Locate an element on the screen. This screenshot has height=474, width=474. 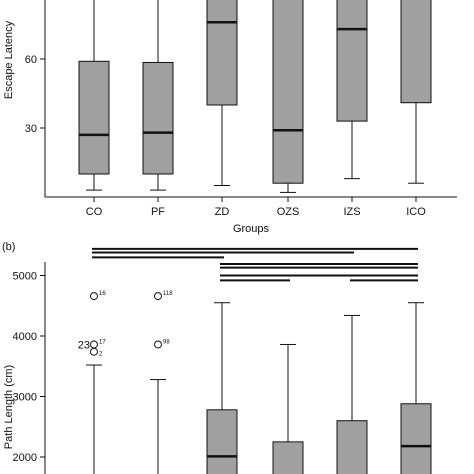
b-box-zd is located at coordinates (222, 388).